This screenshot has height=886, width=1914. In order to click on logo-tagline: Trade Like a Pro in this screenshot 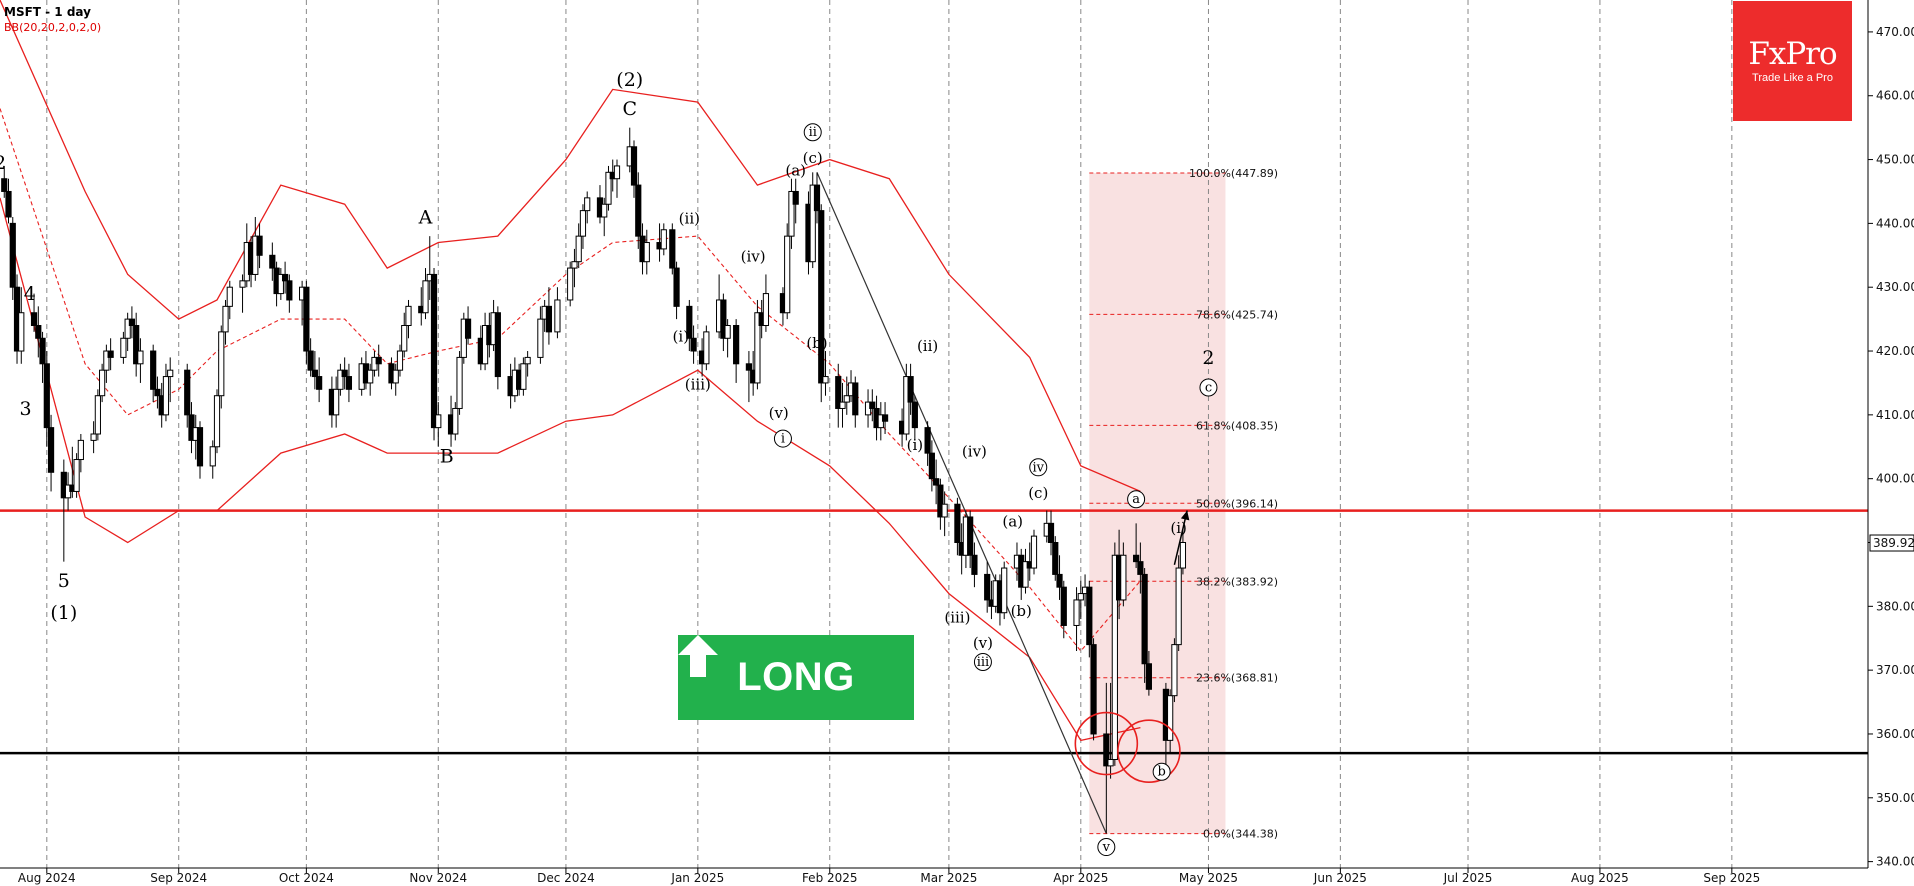, I will do `click(1792, 78)`.